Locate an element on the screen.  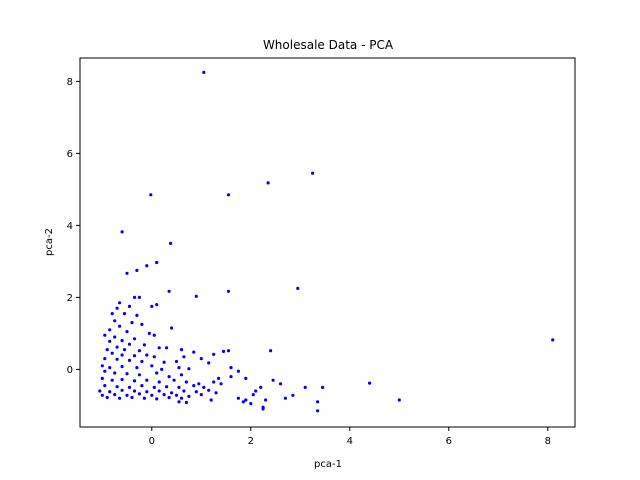
x-axis-ticks: 0 2 4 6 8 is located at coordinates (350, 437).